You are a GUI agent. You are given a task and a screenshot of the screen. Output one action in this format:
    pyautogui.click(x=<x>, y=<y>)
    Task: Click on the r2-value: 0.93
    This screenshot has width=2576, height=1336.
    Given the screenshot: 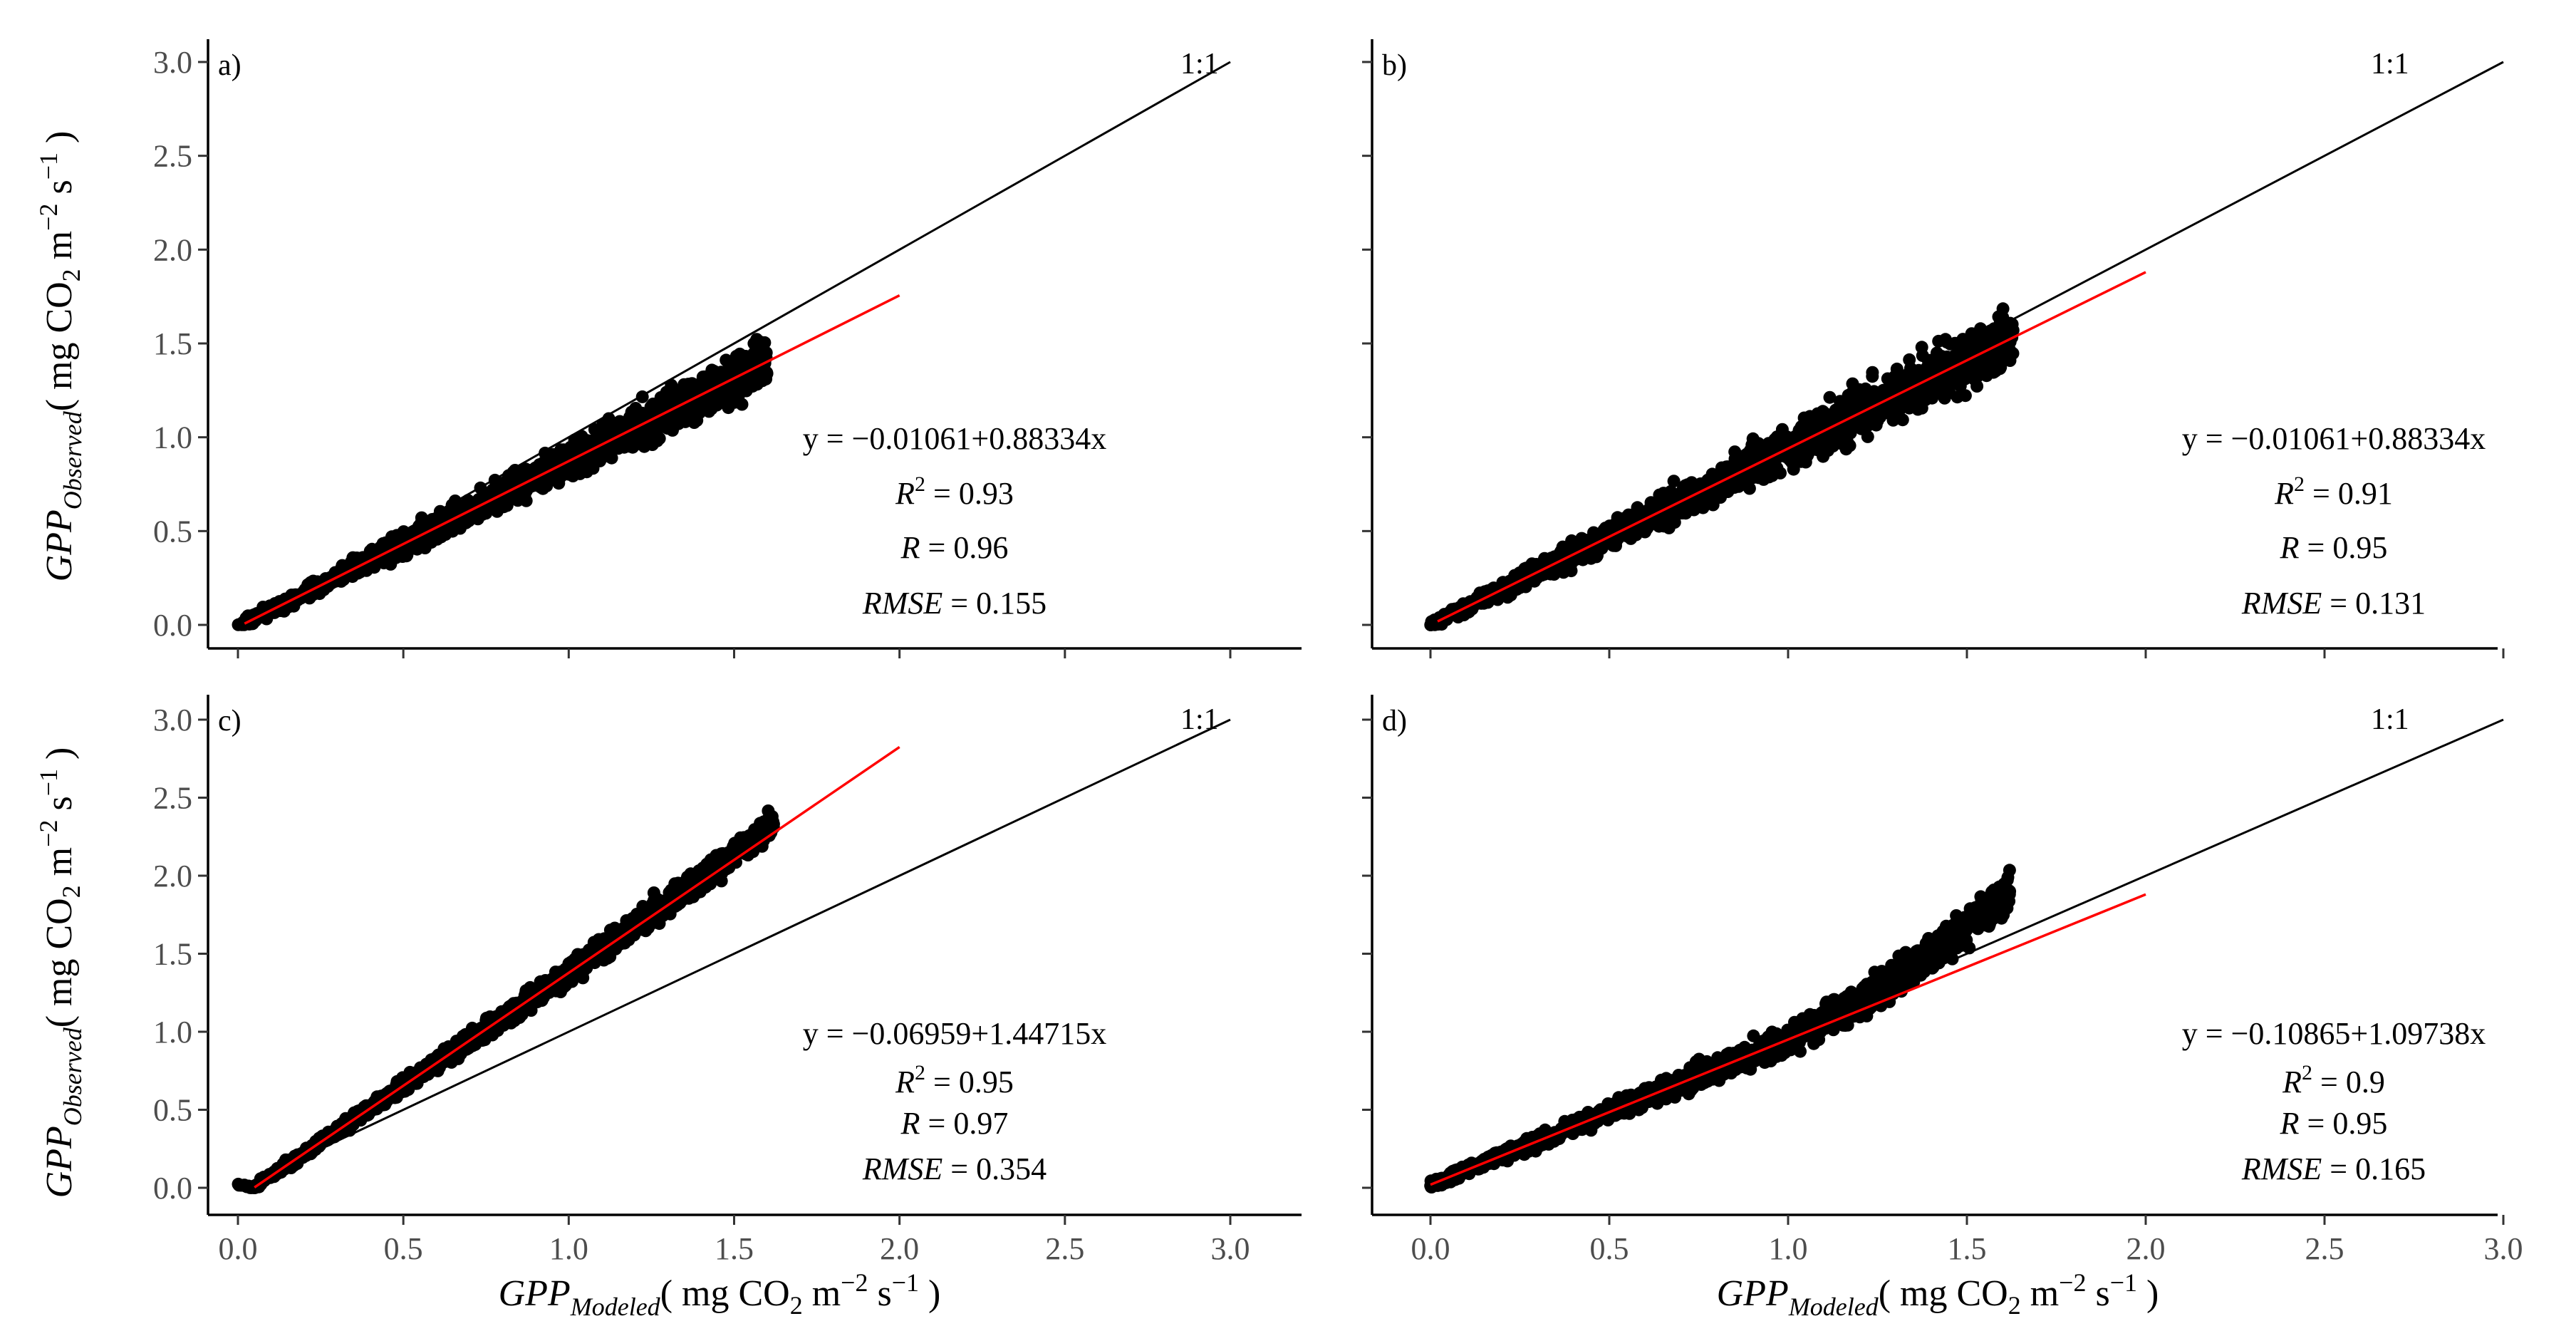 What is the action you would take?
    pyautogui.click(x=986, y=493)
    